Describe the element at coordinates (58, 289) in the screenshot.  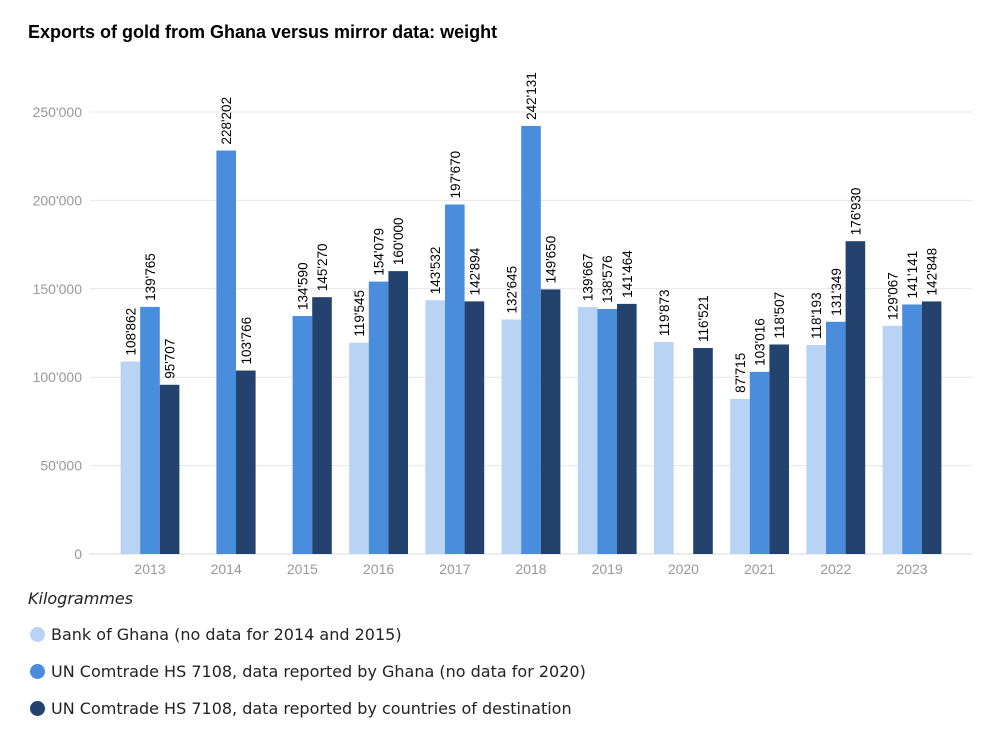
I see `y-tick-label: 150'000` at that location.